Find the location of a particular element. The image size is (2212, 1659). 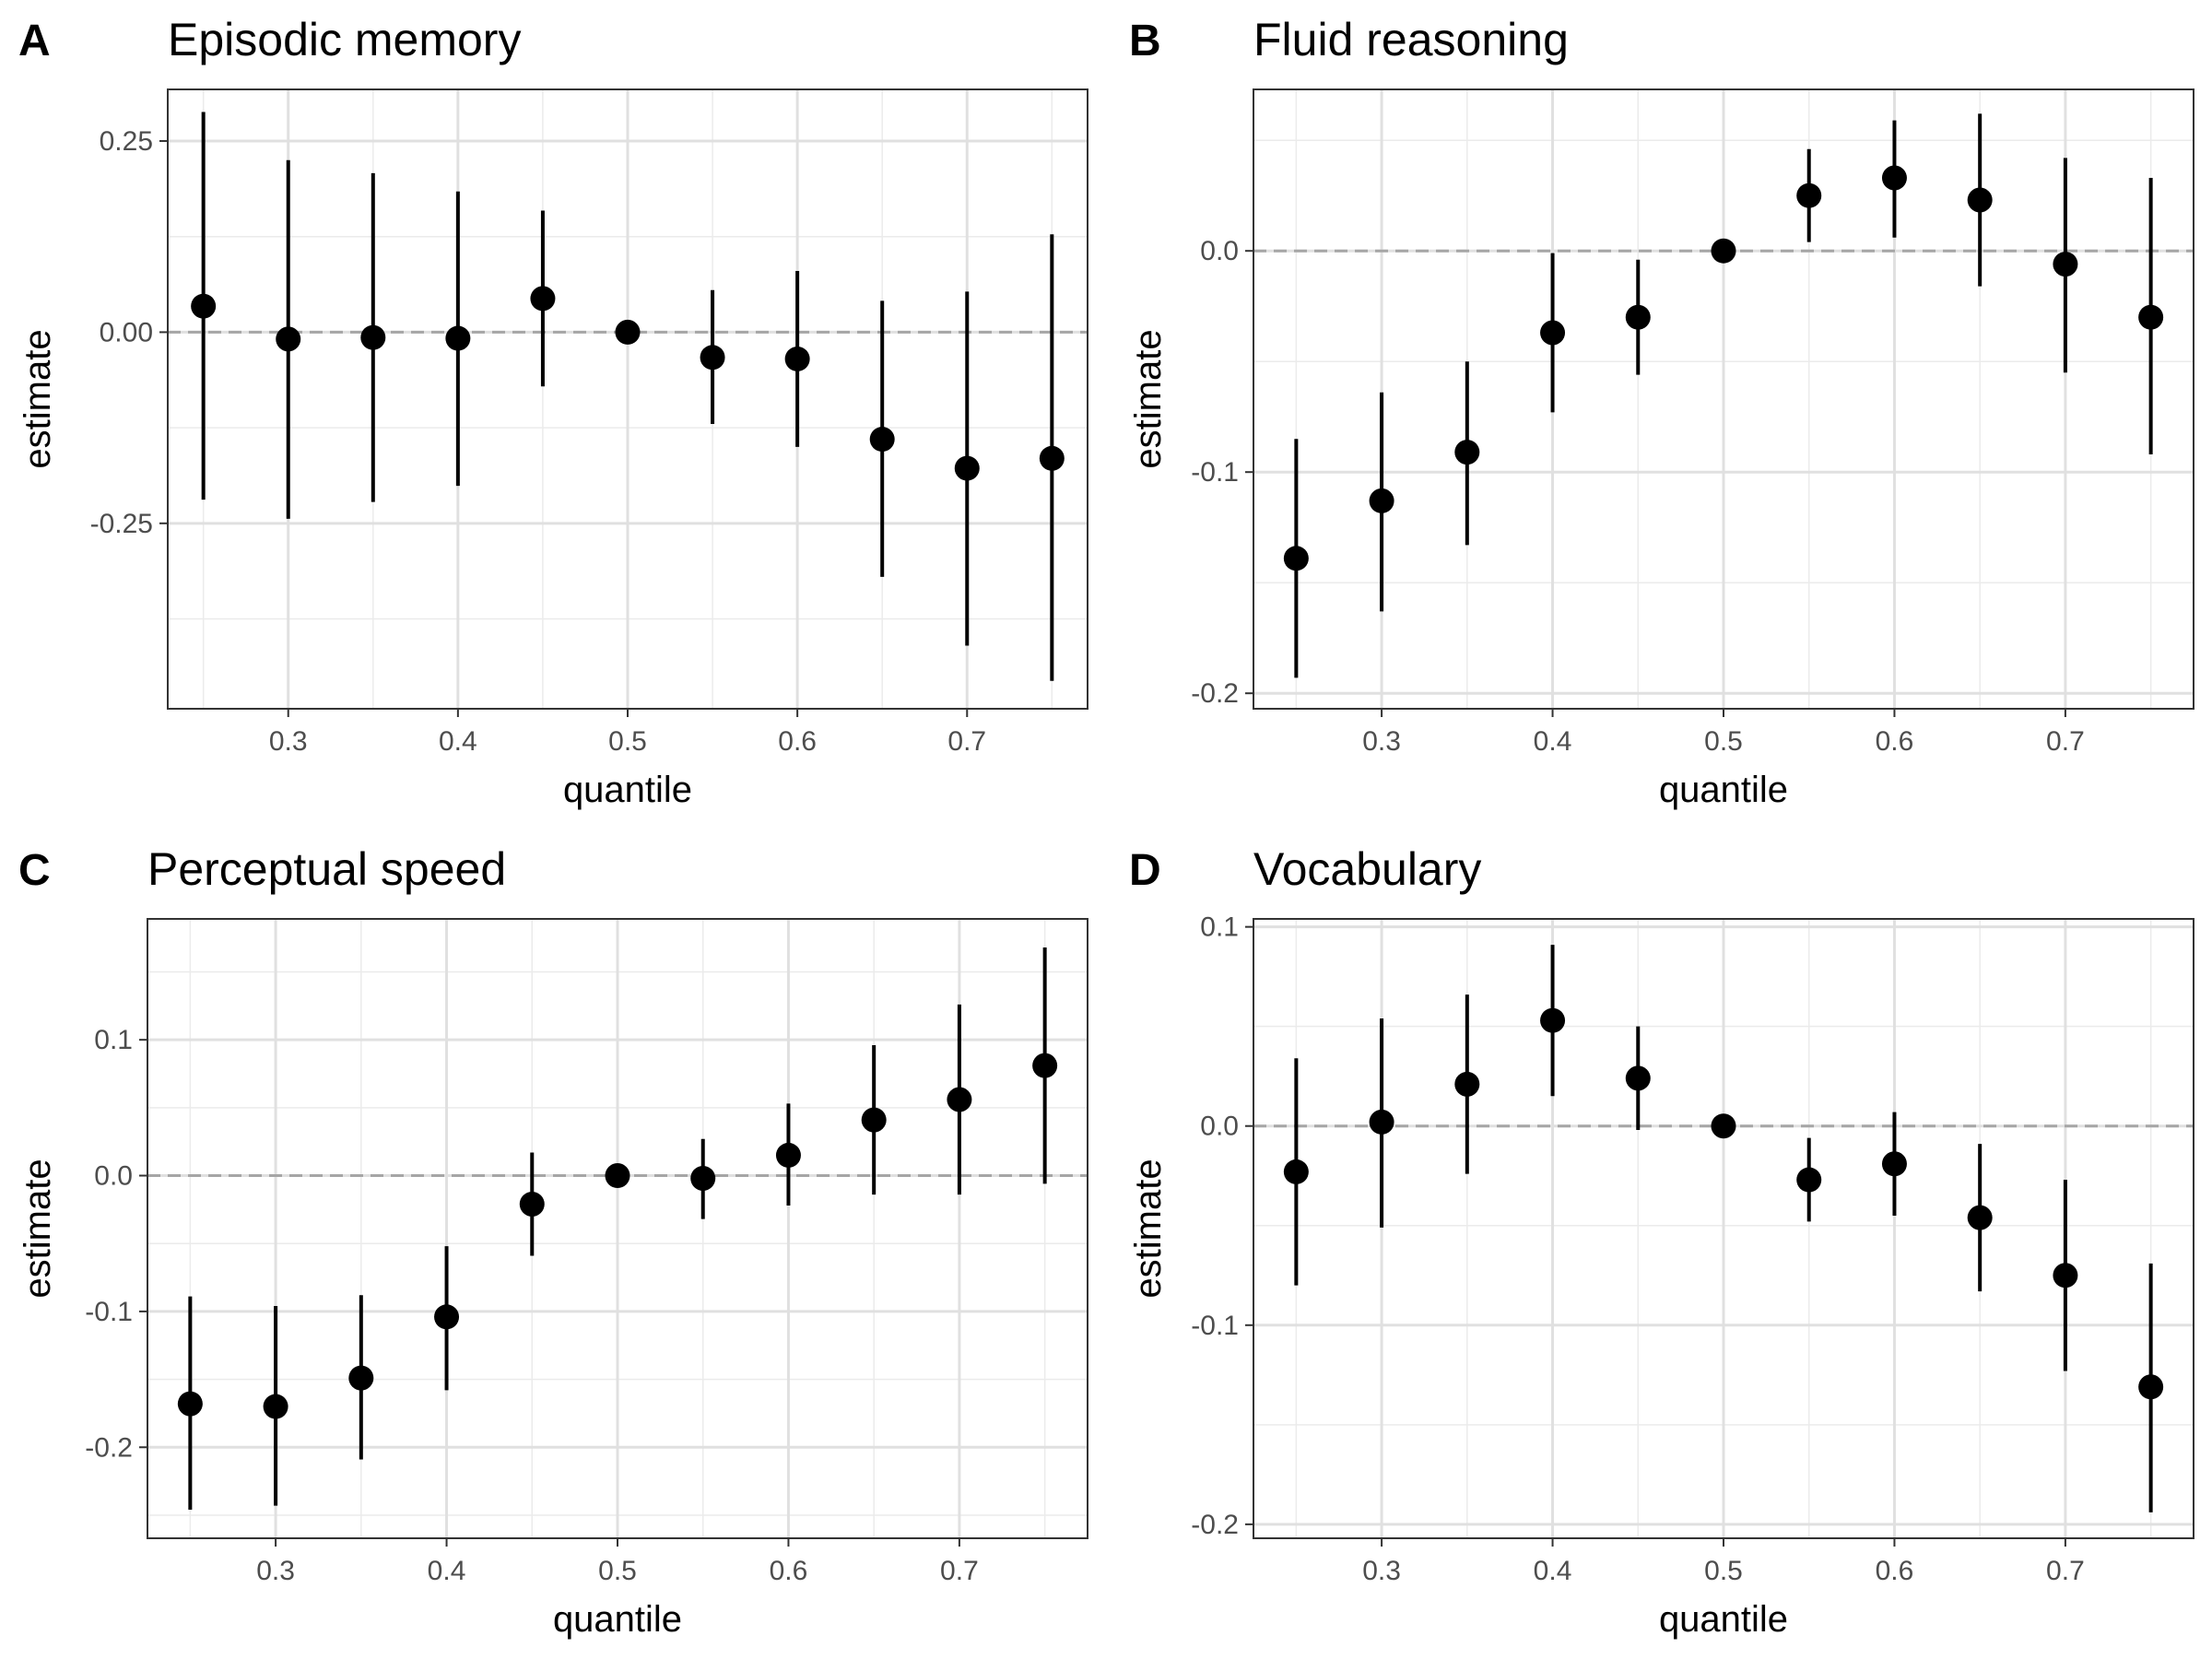

panel-title: Perceptual speed is located at coordinates (326, 869).